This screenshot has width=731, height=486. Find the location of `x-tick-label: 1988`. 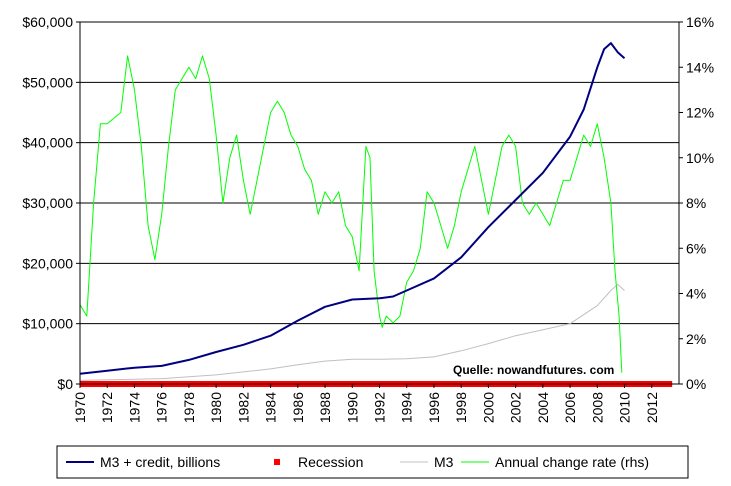

x-tick-label: 1988 is located at coordinates (325, 407).